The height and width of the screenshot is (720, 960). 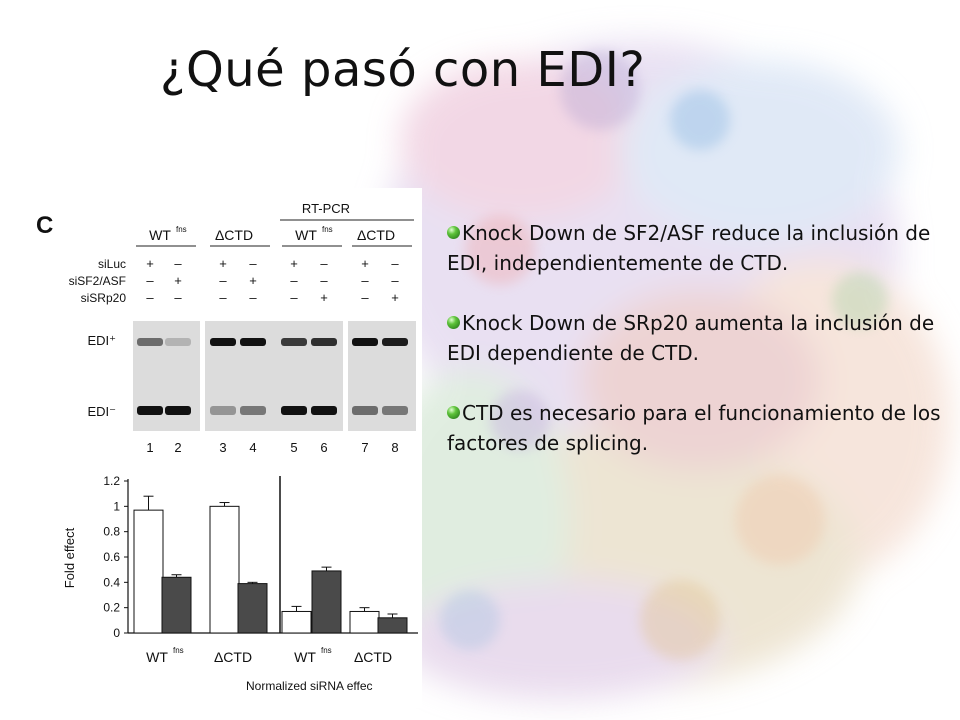 What do you see at coordinates (394, 447) in the screenshot?
I see `lane-number: 8` at bounding box center [394, 447].